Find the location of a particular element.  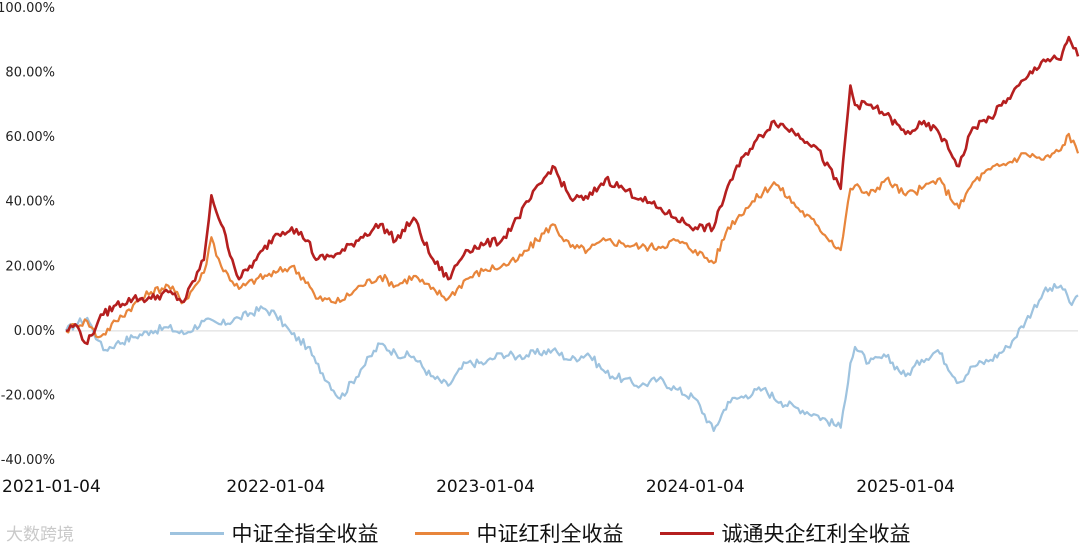

y-tick-label: -20.00% is located at coordinates (28, 395).